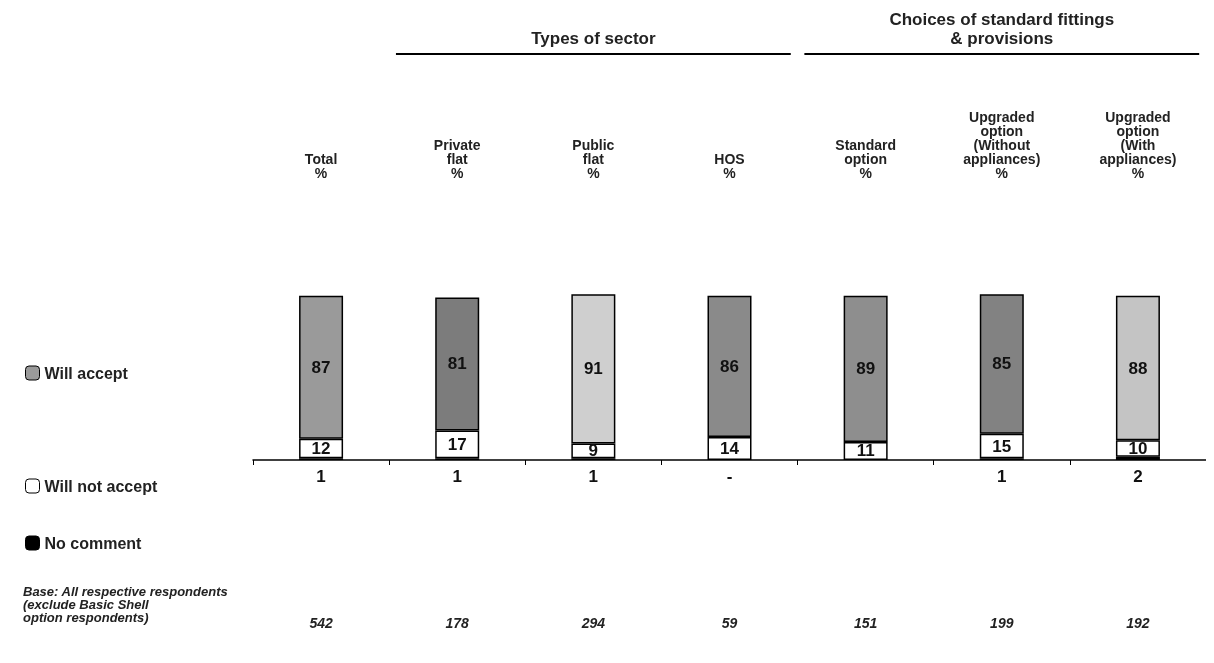 The width and height of the screenshot is (1214, 663). Describe the element at coordinates (865, 451) in the screenshot. I see `data-label: 11` at that location.